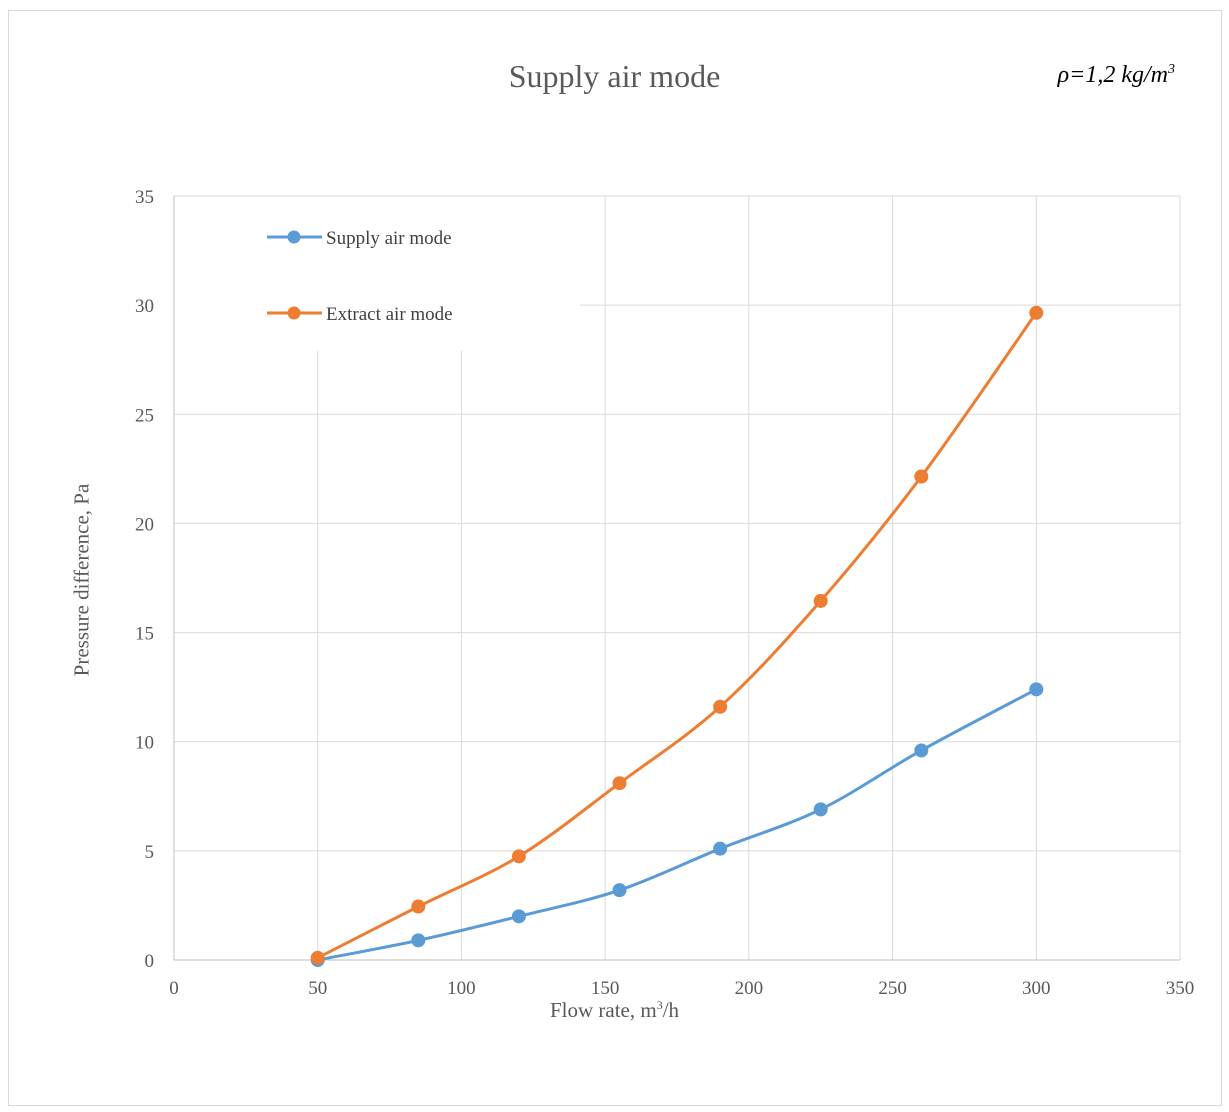 This screenshot has height=1112, width=1229. What do you see at coordinates (603, 1010) in the screenshot?
I see `x-axis-title-text: Flow rate, m` at bounding box center [603, 1010].